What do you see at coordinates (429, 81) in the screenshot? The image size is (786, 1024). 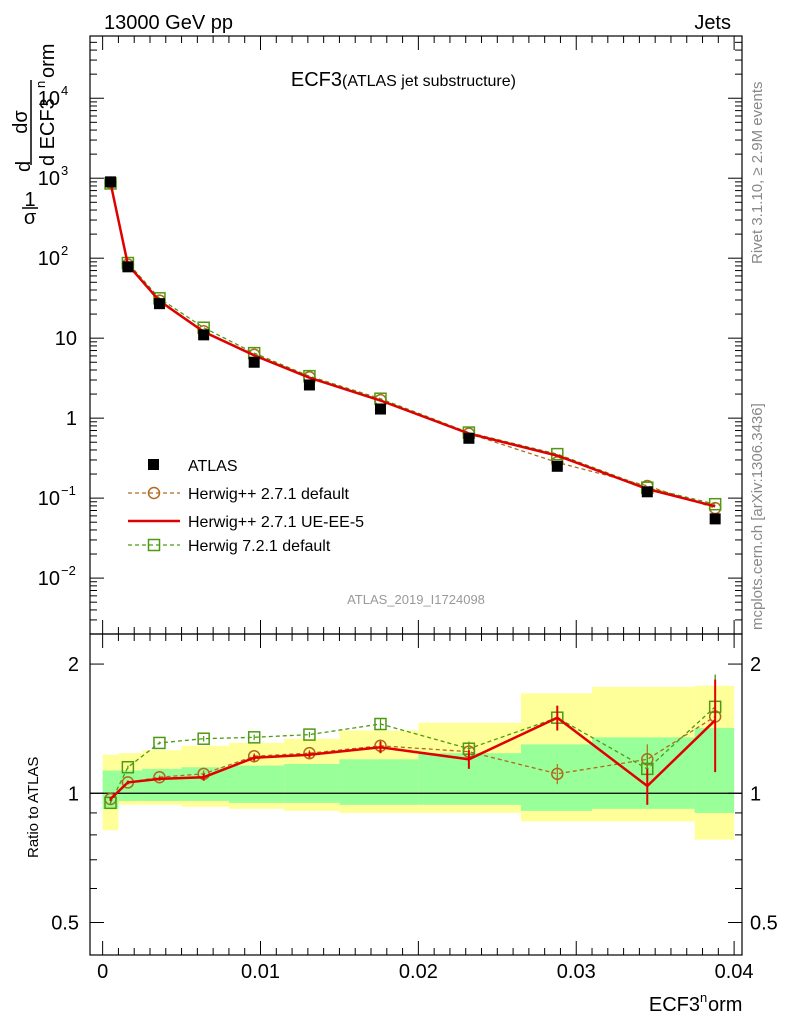 I see `plot-subtitle: (ATLAS jet substructure)` at bounding box center [429, 81].